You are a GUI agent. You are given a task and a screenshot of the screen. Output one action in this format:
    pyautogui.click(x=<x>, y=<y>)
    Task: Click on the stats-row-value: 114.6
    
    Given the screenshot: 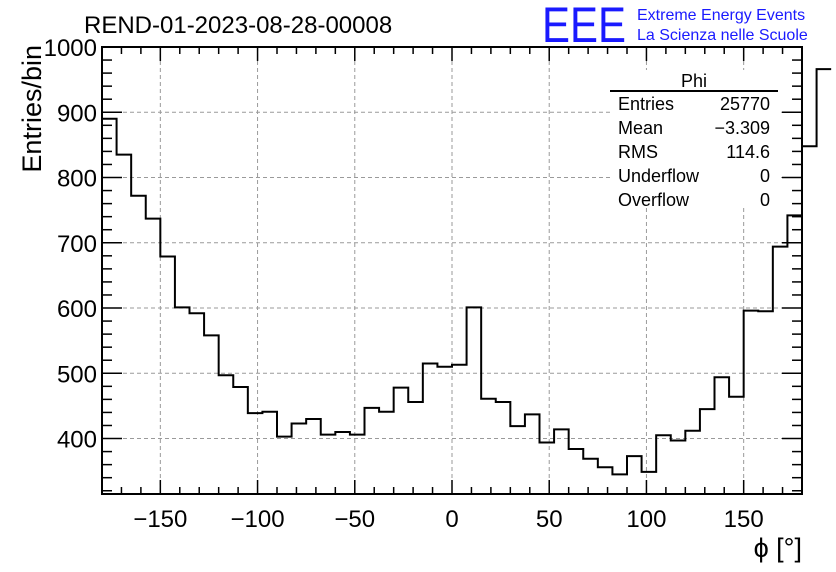 What is the action you would take?
    pyautogui.click(x=748, y=152)
    